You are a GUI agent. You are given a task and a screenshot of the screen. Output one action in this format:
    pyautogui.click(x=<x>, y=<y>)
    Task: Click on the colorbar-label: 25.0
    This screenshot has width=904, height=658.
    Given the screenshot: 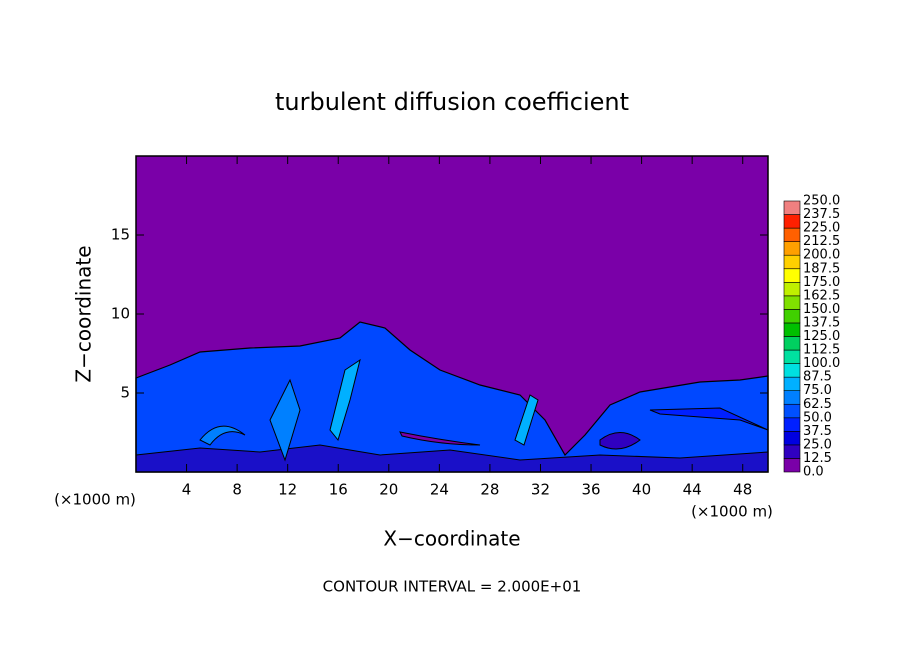 What is the action you would take?
    pyautogui.click(x=817, y=444)
    